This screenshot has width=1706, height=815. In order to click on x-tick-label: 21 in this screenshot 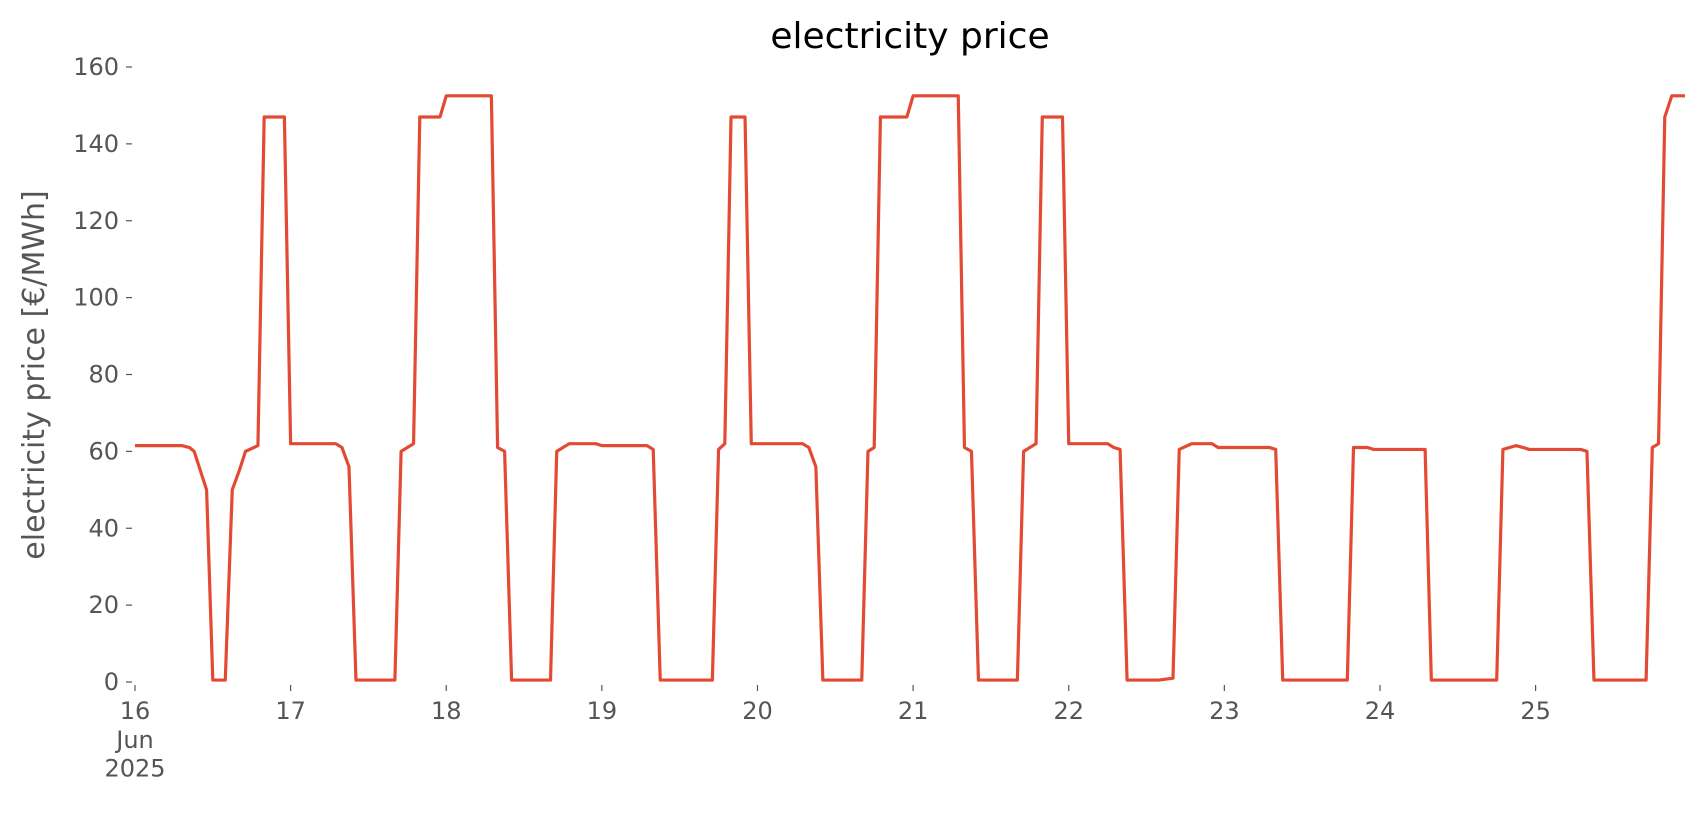, I will do `click(913, 711)`.